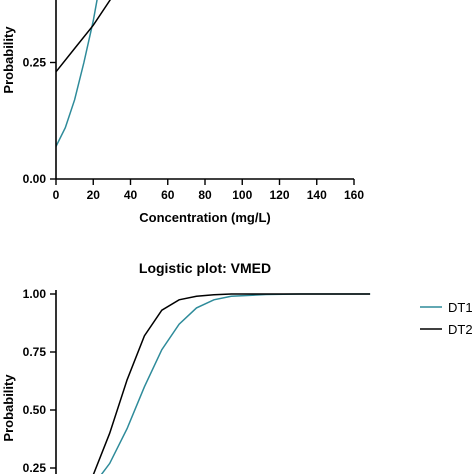 Image resolution: width=474 pixels, height=474 pixels. What do you see at coordinates (94, 195) in the screenshot?
I see `top-x-tick-label: 20` at bounding box center [94, 195].